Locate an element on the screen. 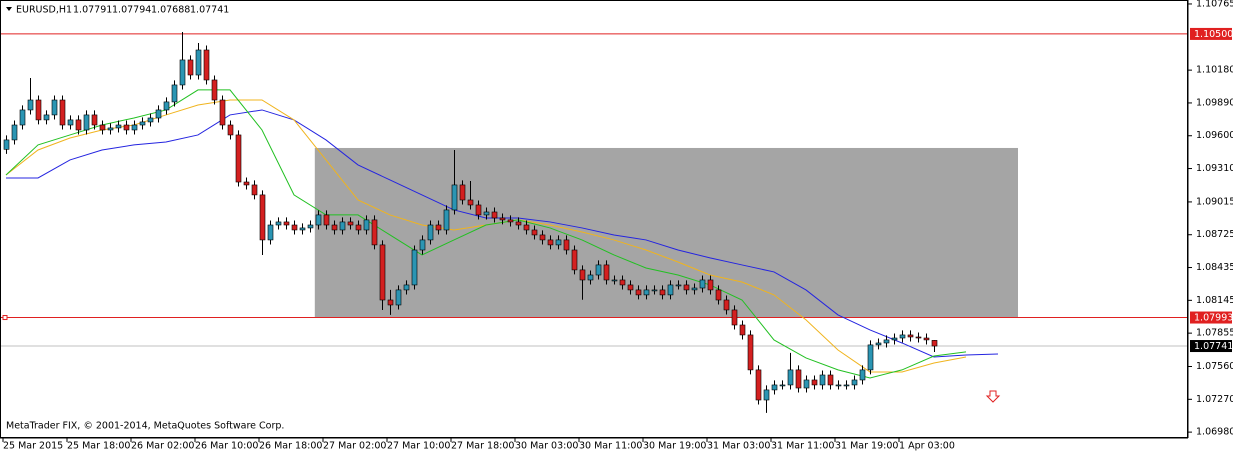 The height and width of the screenshot is (454, 1233). y-tick-label: 1.09015 is located at coordinates (1214, 201).